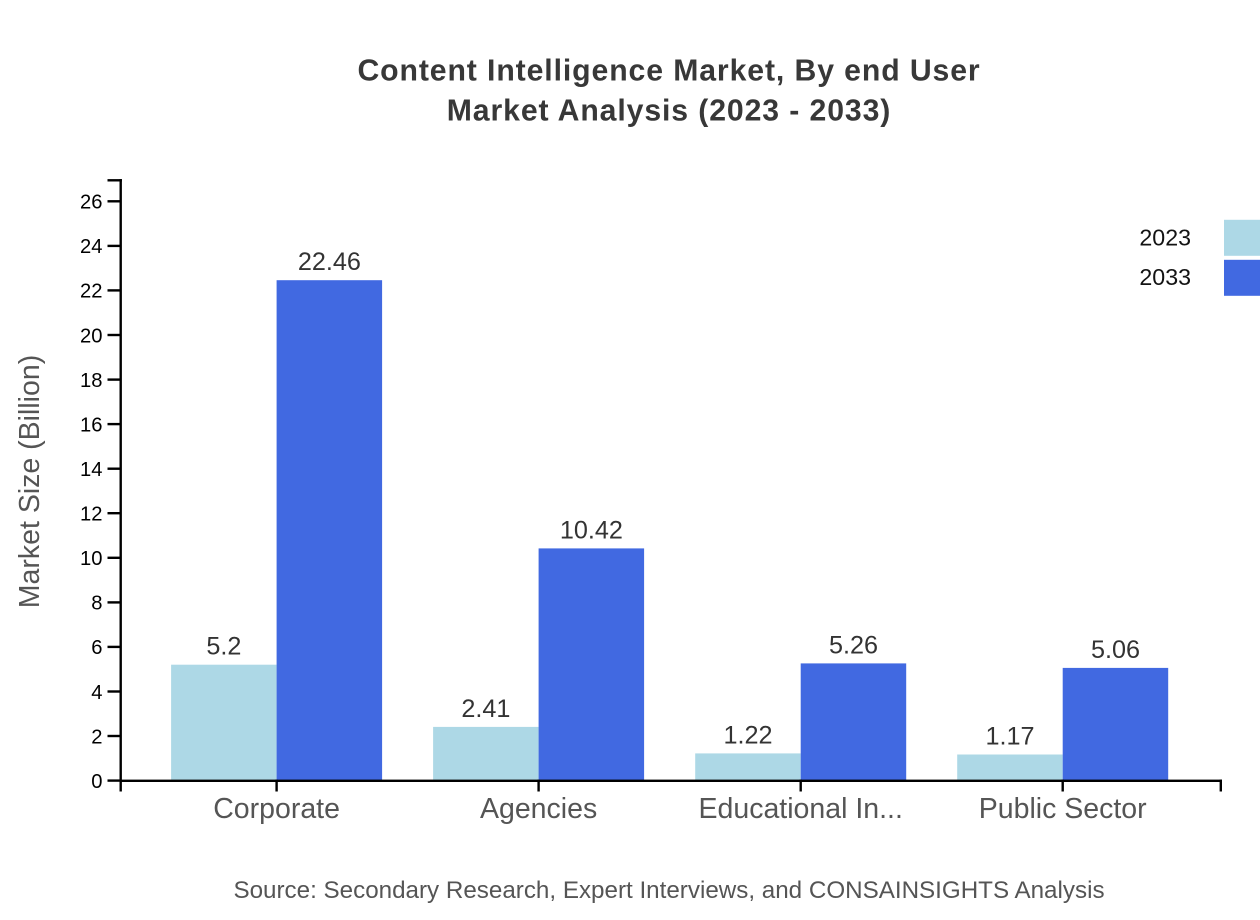  What do you see at coordinates (1115, 650) in the screenshot?
I see `svg-text: 5.06` at bounding box center [1115, 650].